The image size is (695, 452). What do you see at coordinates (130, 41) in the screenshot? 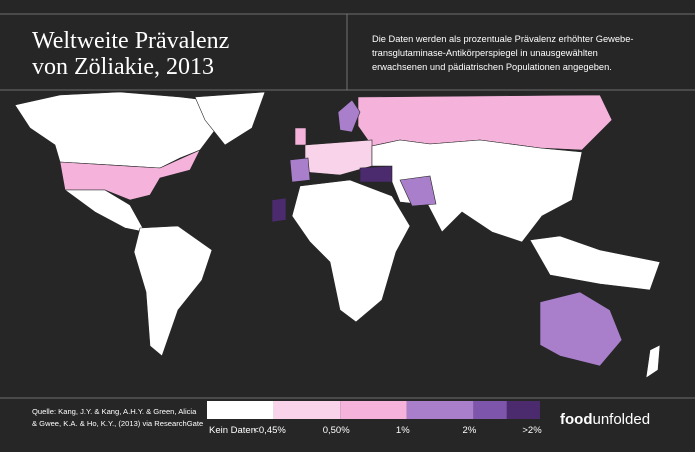
I see `title: Weltweite Prävalenz` at bounding box center [130, 41].